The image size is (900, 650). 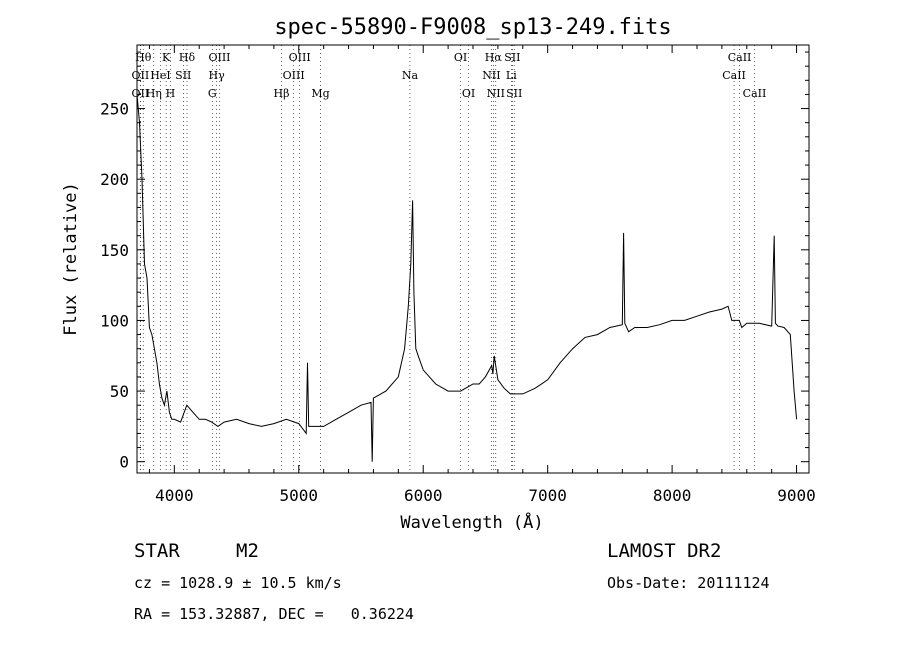 What do you see at coordinates (160, 75) in the screenshot?
I see `line-label: HeI` at bounding box center [160, 75].